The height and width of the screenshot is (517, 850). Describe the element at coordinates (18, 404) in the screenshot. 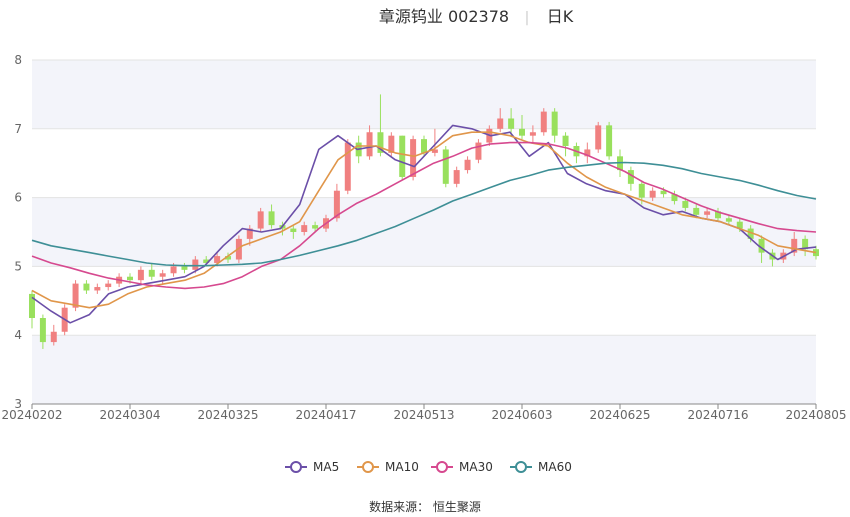

I see `y-tick-label: 3` at that location.